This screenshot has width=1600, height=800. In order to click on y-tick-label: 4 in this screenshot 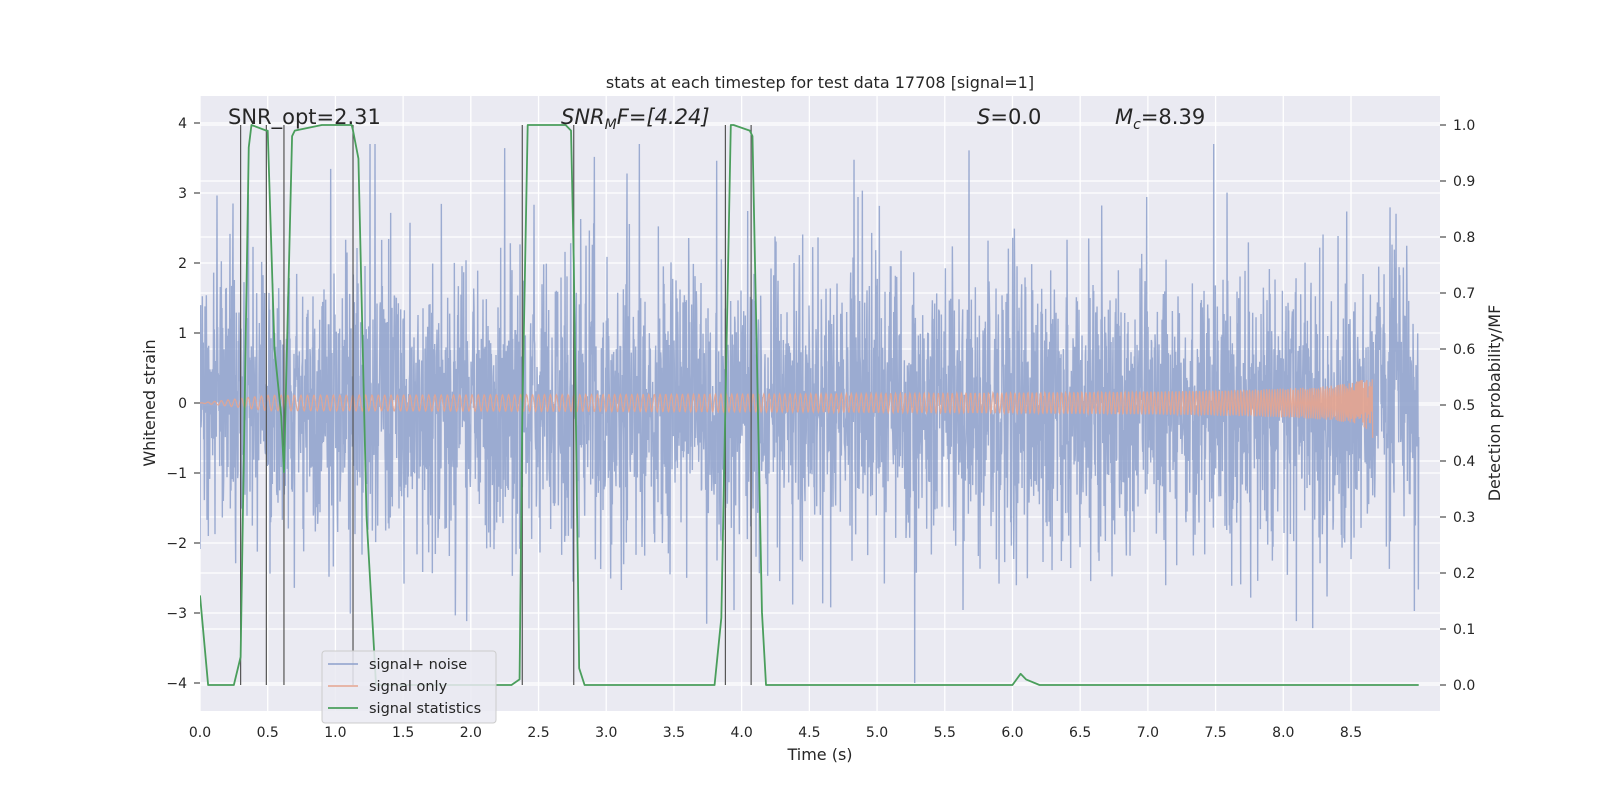, I will do `click(182, 124)`.